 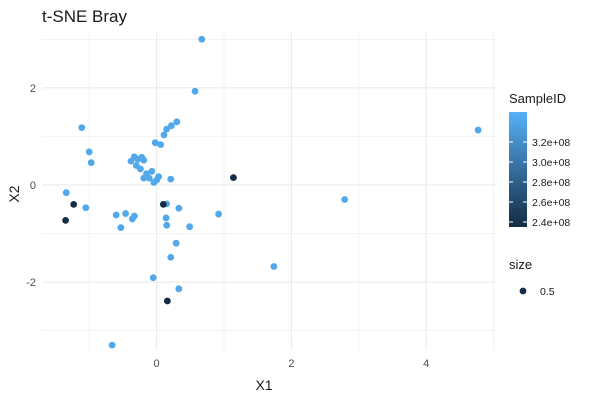 What do you see at coordinates (537, 98) in the screenshot?
I see `color-legend-title: SampleID` at bounding box center [537, 98].